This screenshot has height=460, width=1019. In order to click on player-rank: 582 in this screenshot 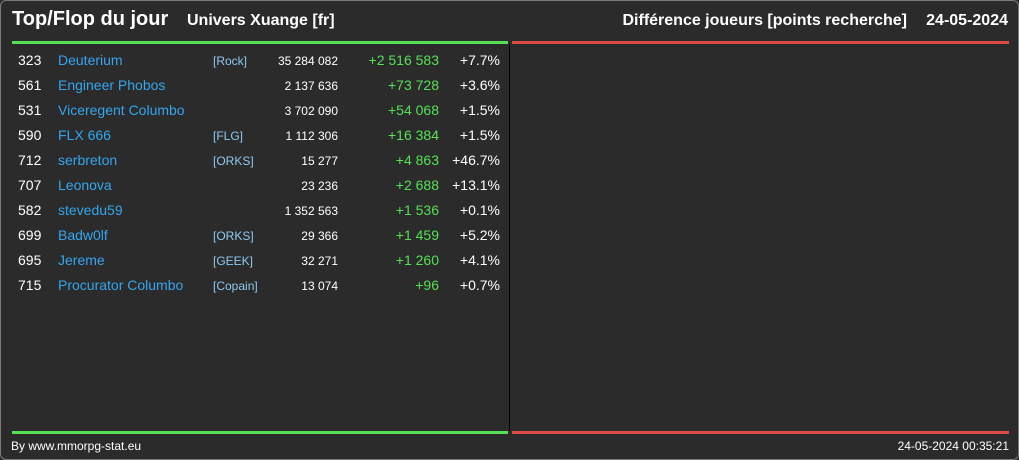, I will do `click(30, 210)`.